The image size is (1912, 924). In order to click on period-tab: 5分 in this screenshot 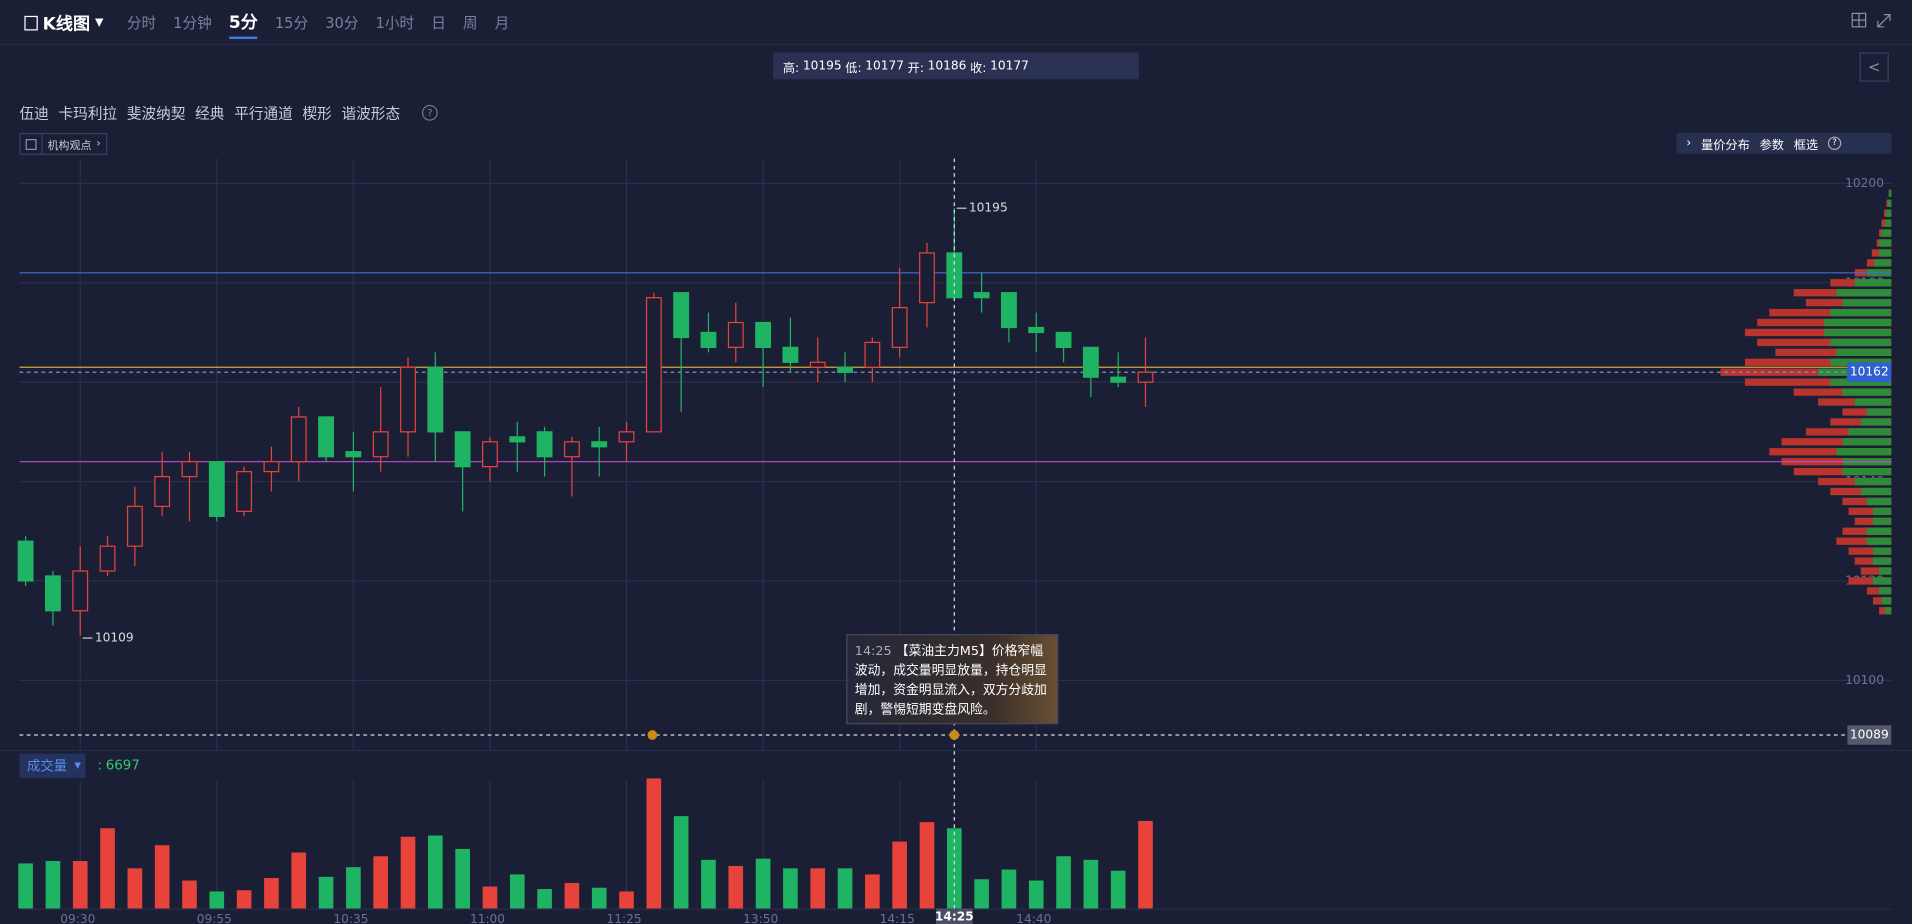, I will do `click(243, 25)`.